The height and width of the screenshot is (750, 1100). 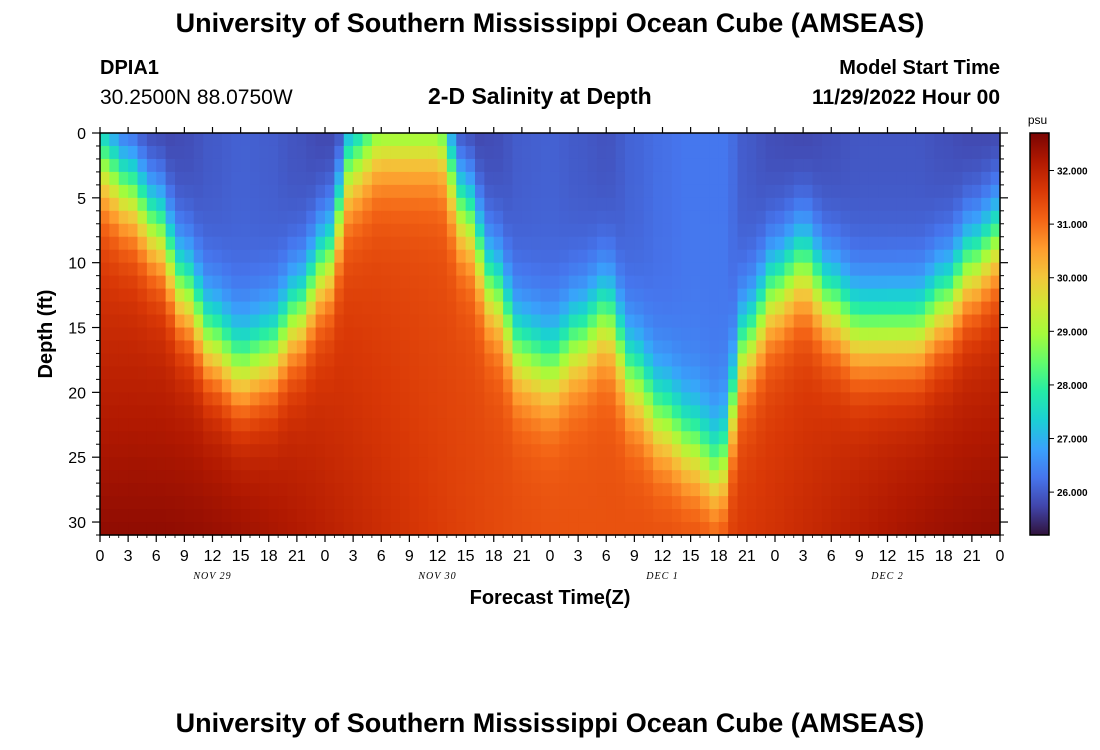 What do you see at coordinates (196, 97) in the screenshot?
I see `station-coordinates: 30.2500N 88.0750W` at bounding box center [196, 97].